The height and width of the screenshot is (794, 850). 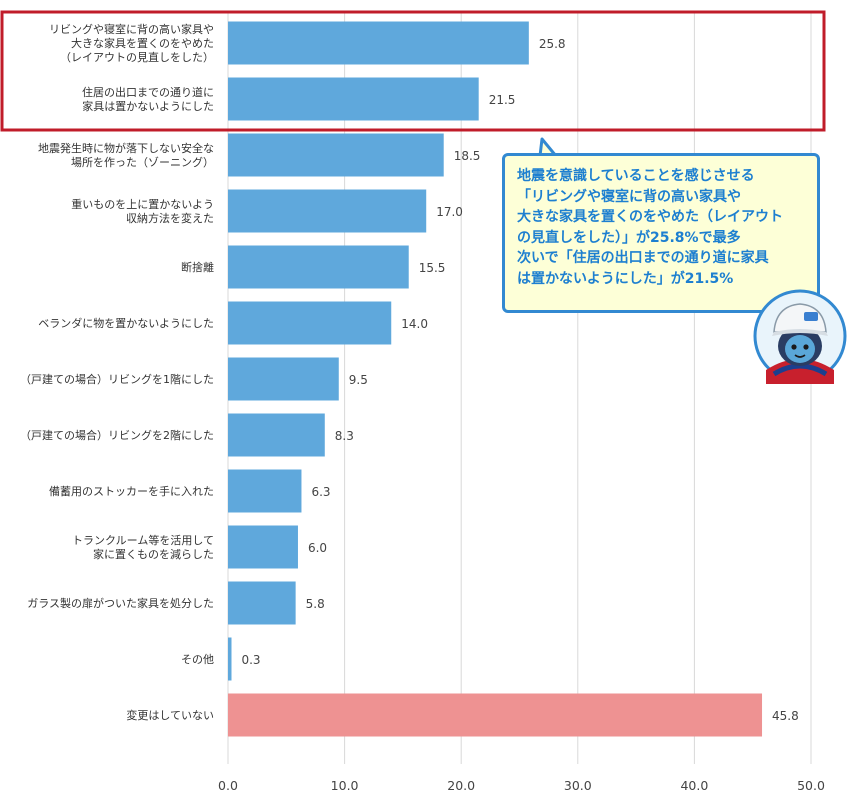 I want to click on callout-line: 「リビングや寝室に背の高い家具や, so click(x=629, y=196).